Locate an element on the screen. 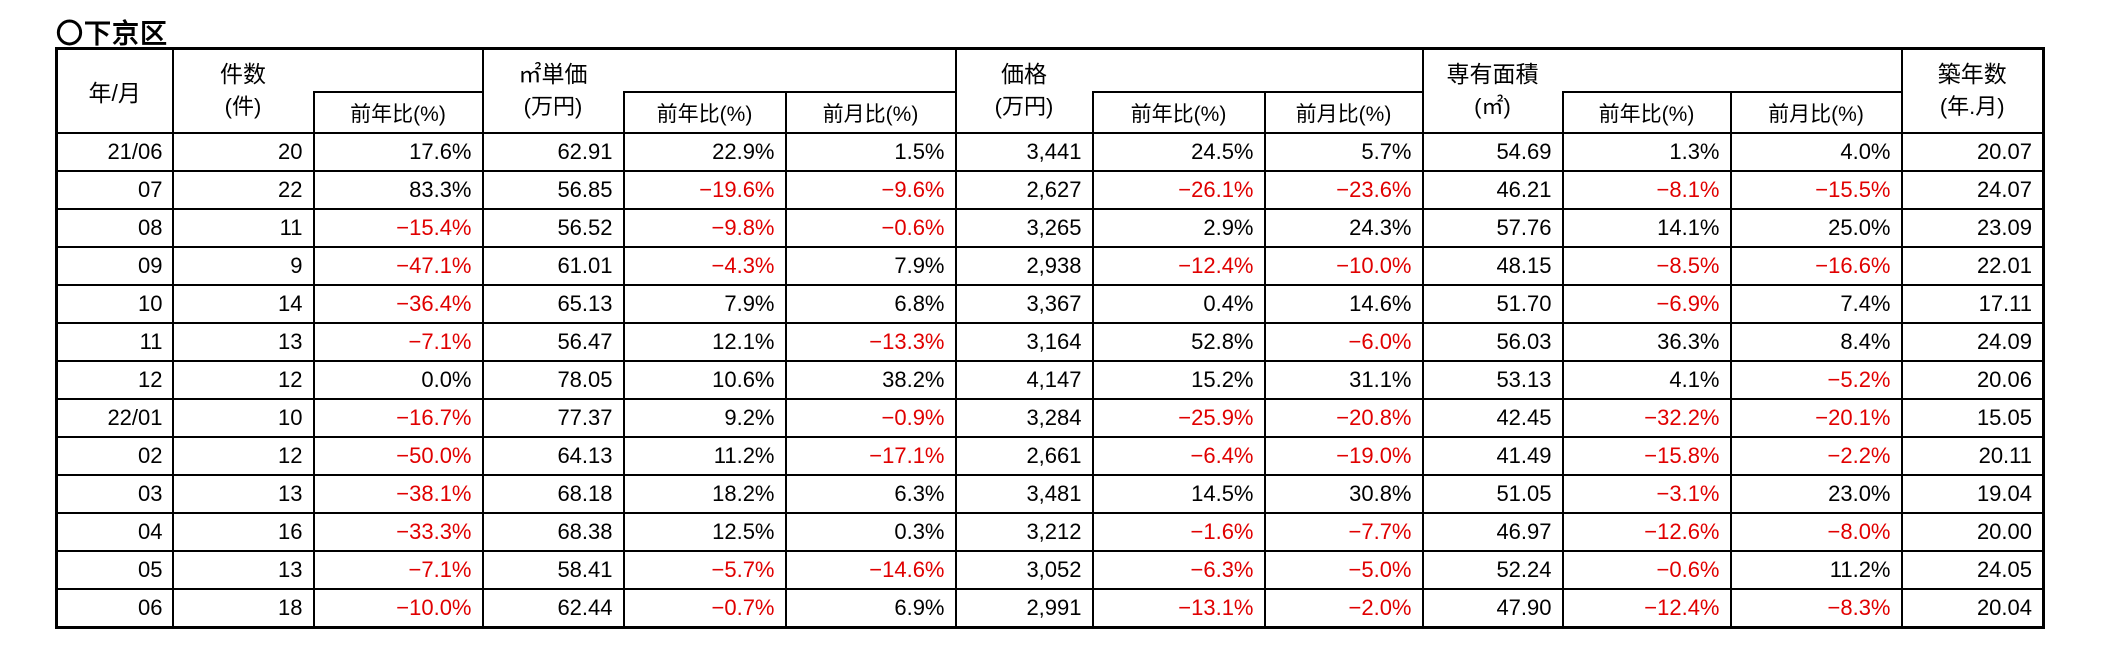 The width and height of the screenshot is (2121, 650). table-cell: 68.18 is located at coordinates (553, 494).